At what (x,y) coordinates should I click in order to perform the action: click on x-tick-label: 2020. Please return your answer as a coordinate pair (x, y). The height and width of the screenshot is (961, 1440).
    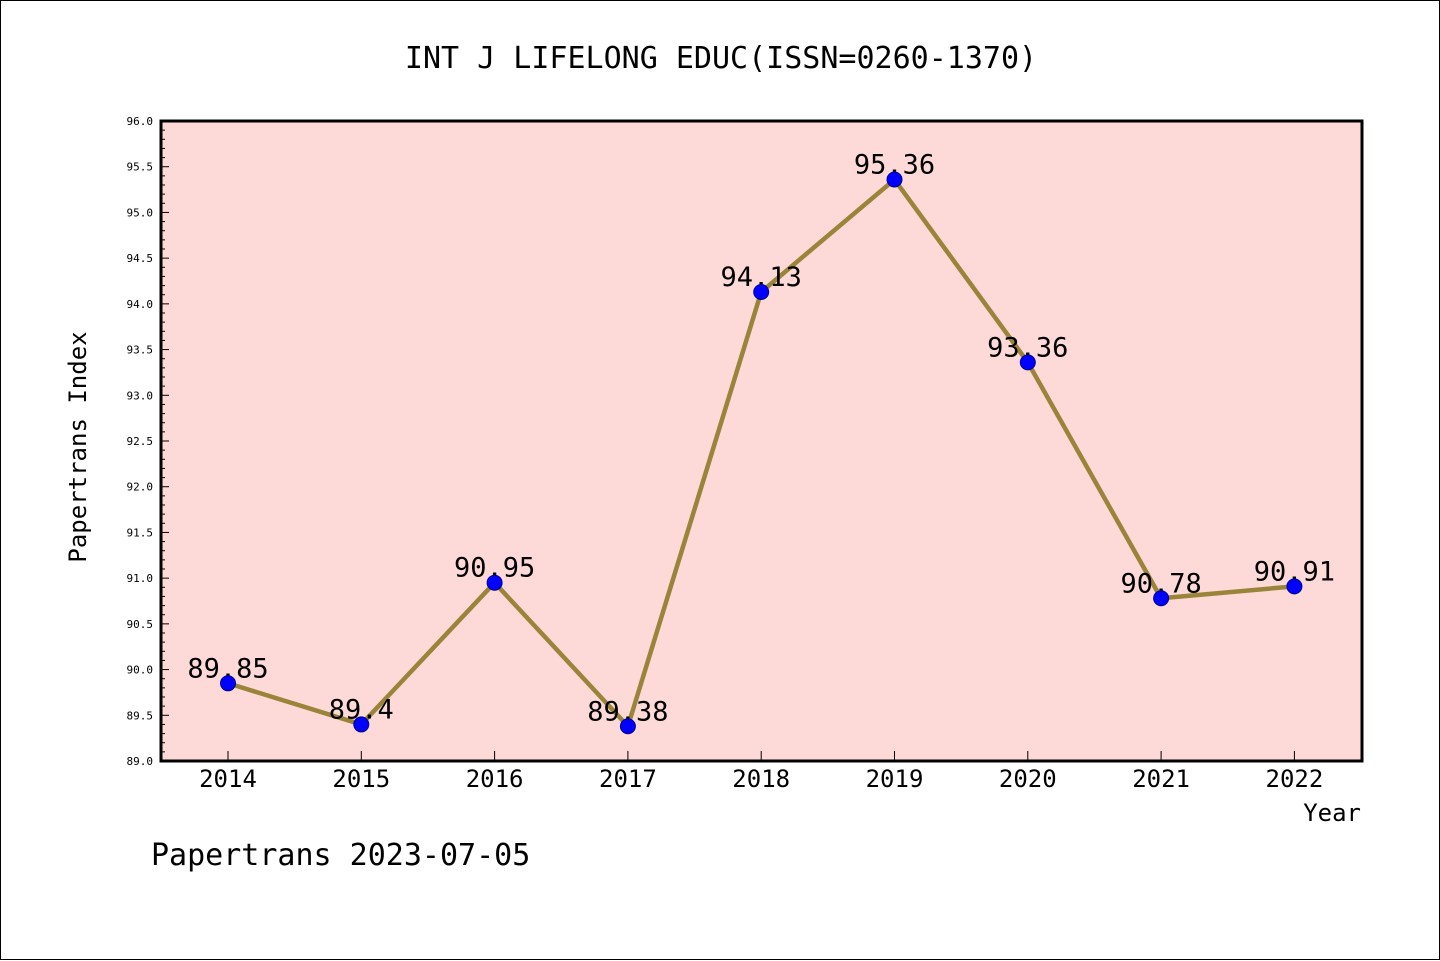
    Looking at the image, I should click on (1028, 779).